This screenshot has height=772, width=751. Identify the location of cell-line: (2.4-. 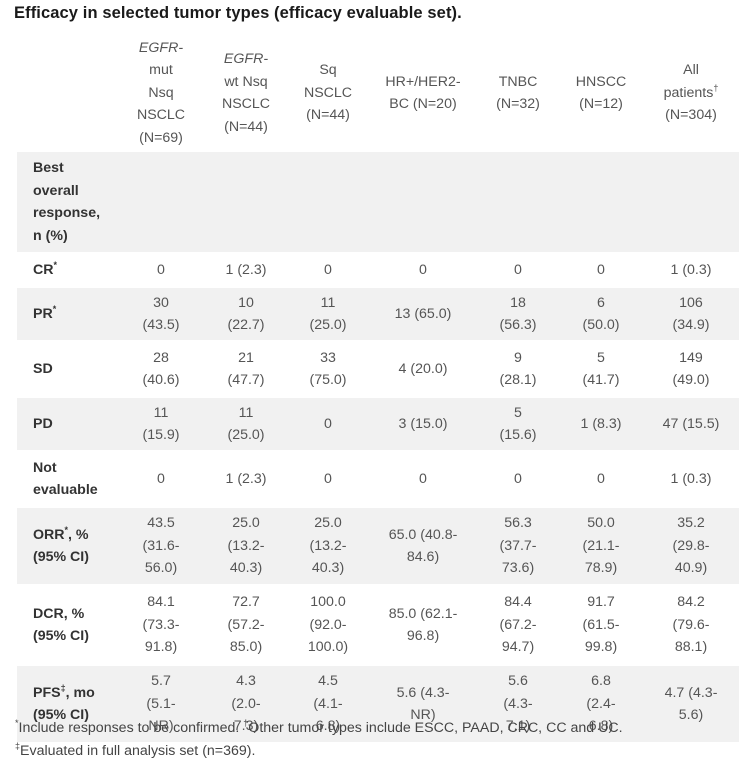
(601, 703).